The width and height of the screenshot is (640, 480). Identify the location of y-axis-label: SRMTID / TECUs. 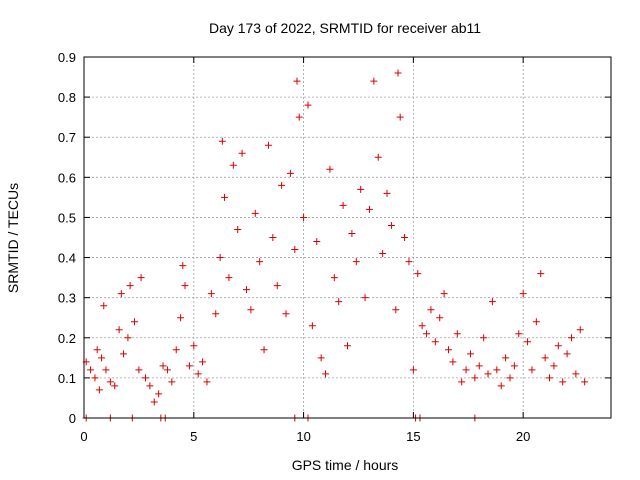
(13, 238).